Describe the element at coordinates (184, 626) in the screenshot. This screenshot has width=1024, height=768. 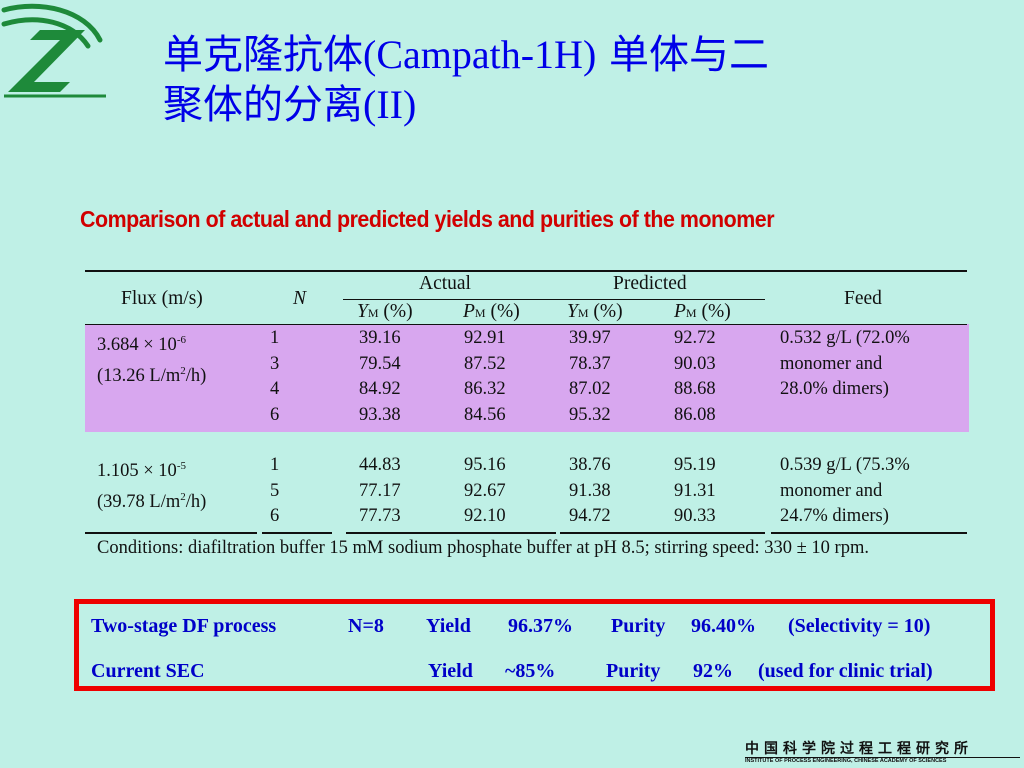
I see `df-process-label: Two-stage DF process` at that location.